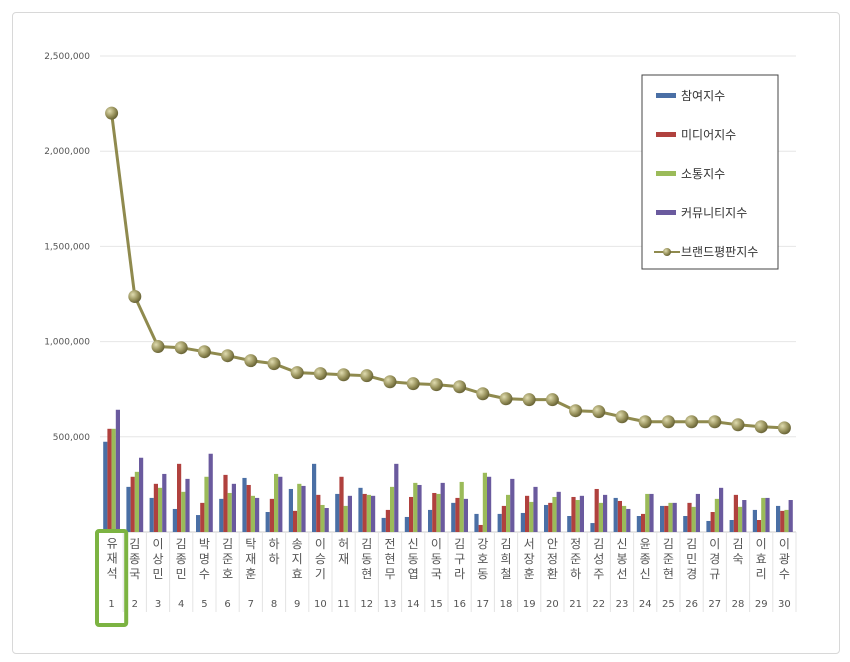 This screenshot has width=850, height=662. I want to click on bar-미디어지수-28, so click(735, 513).